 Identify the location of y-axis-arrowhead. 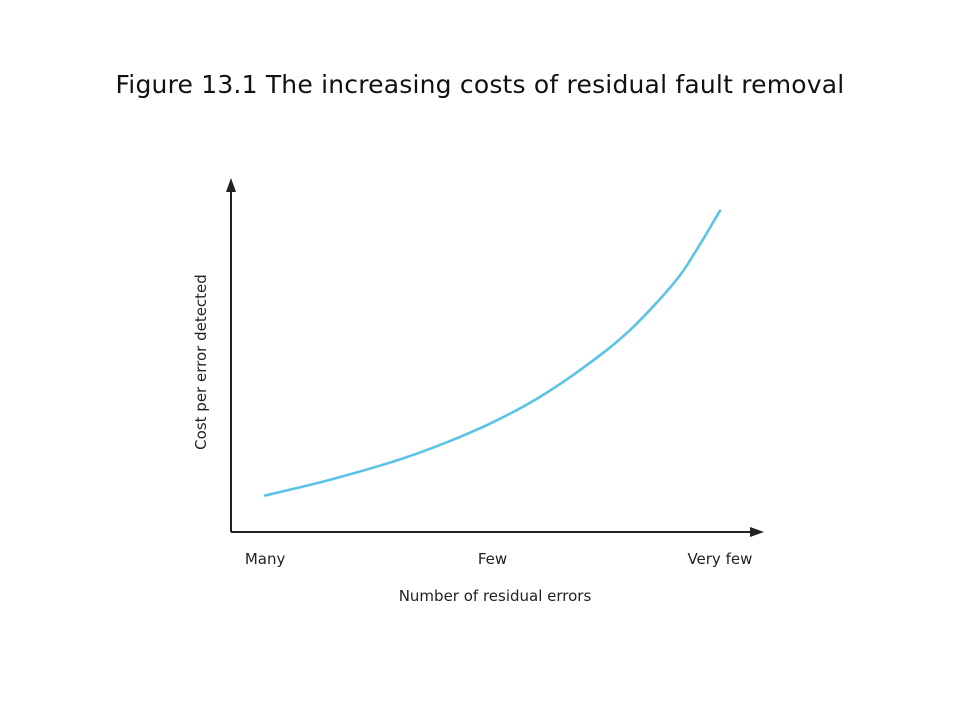
(231, 185).